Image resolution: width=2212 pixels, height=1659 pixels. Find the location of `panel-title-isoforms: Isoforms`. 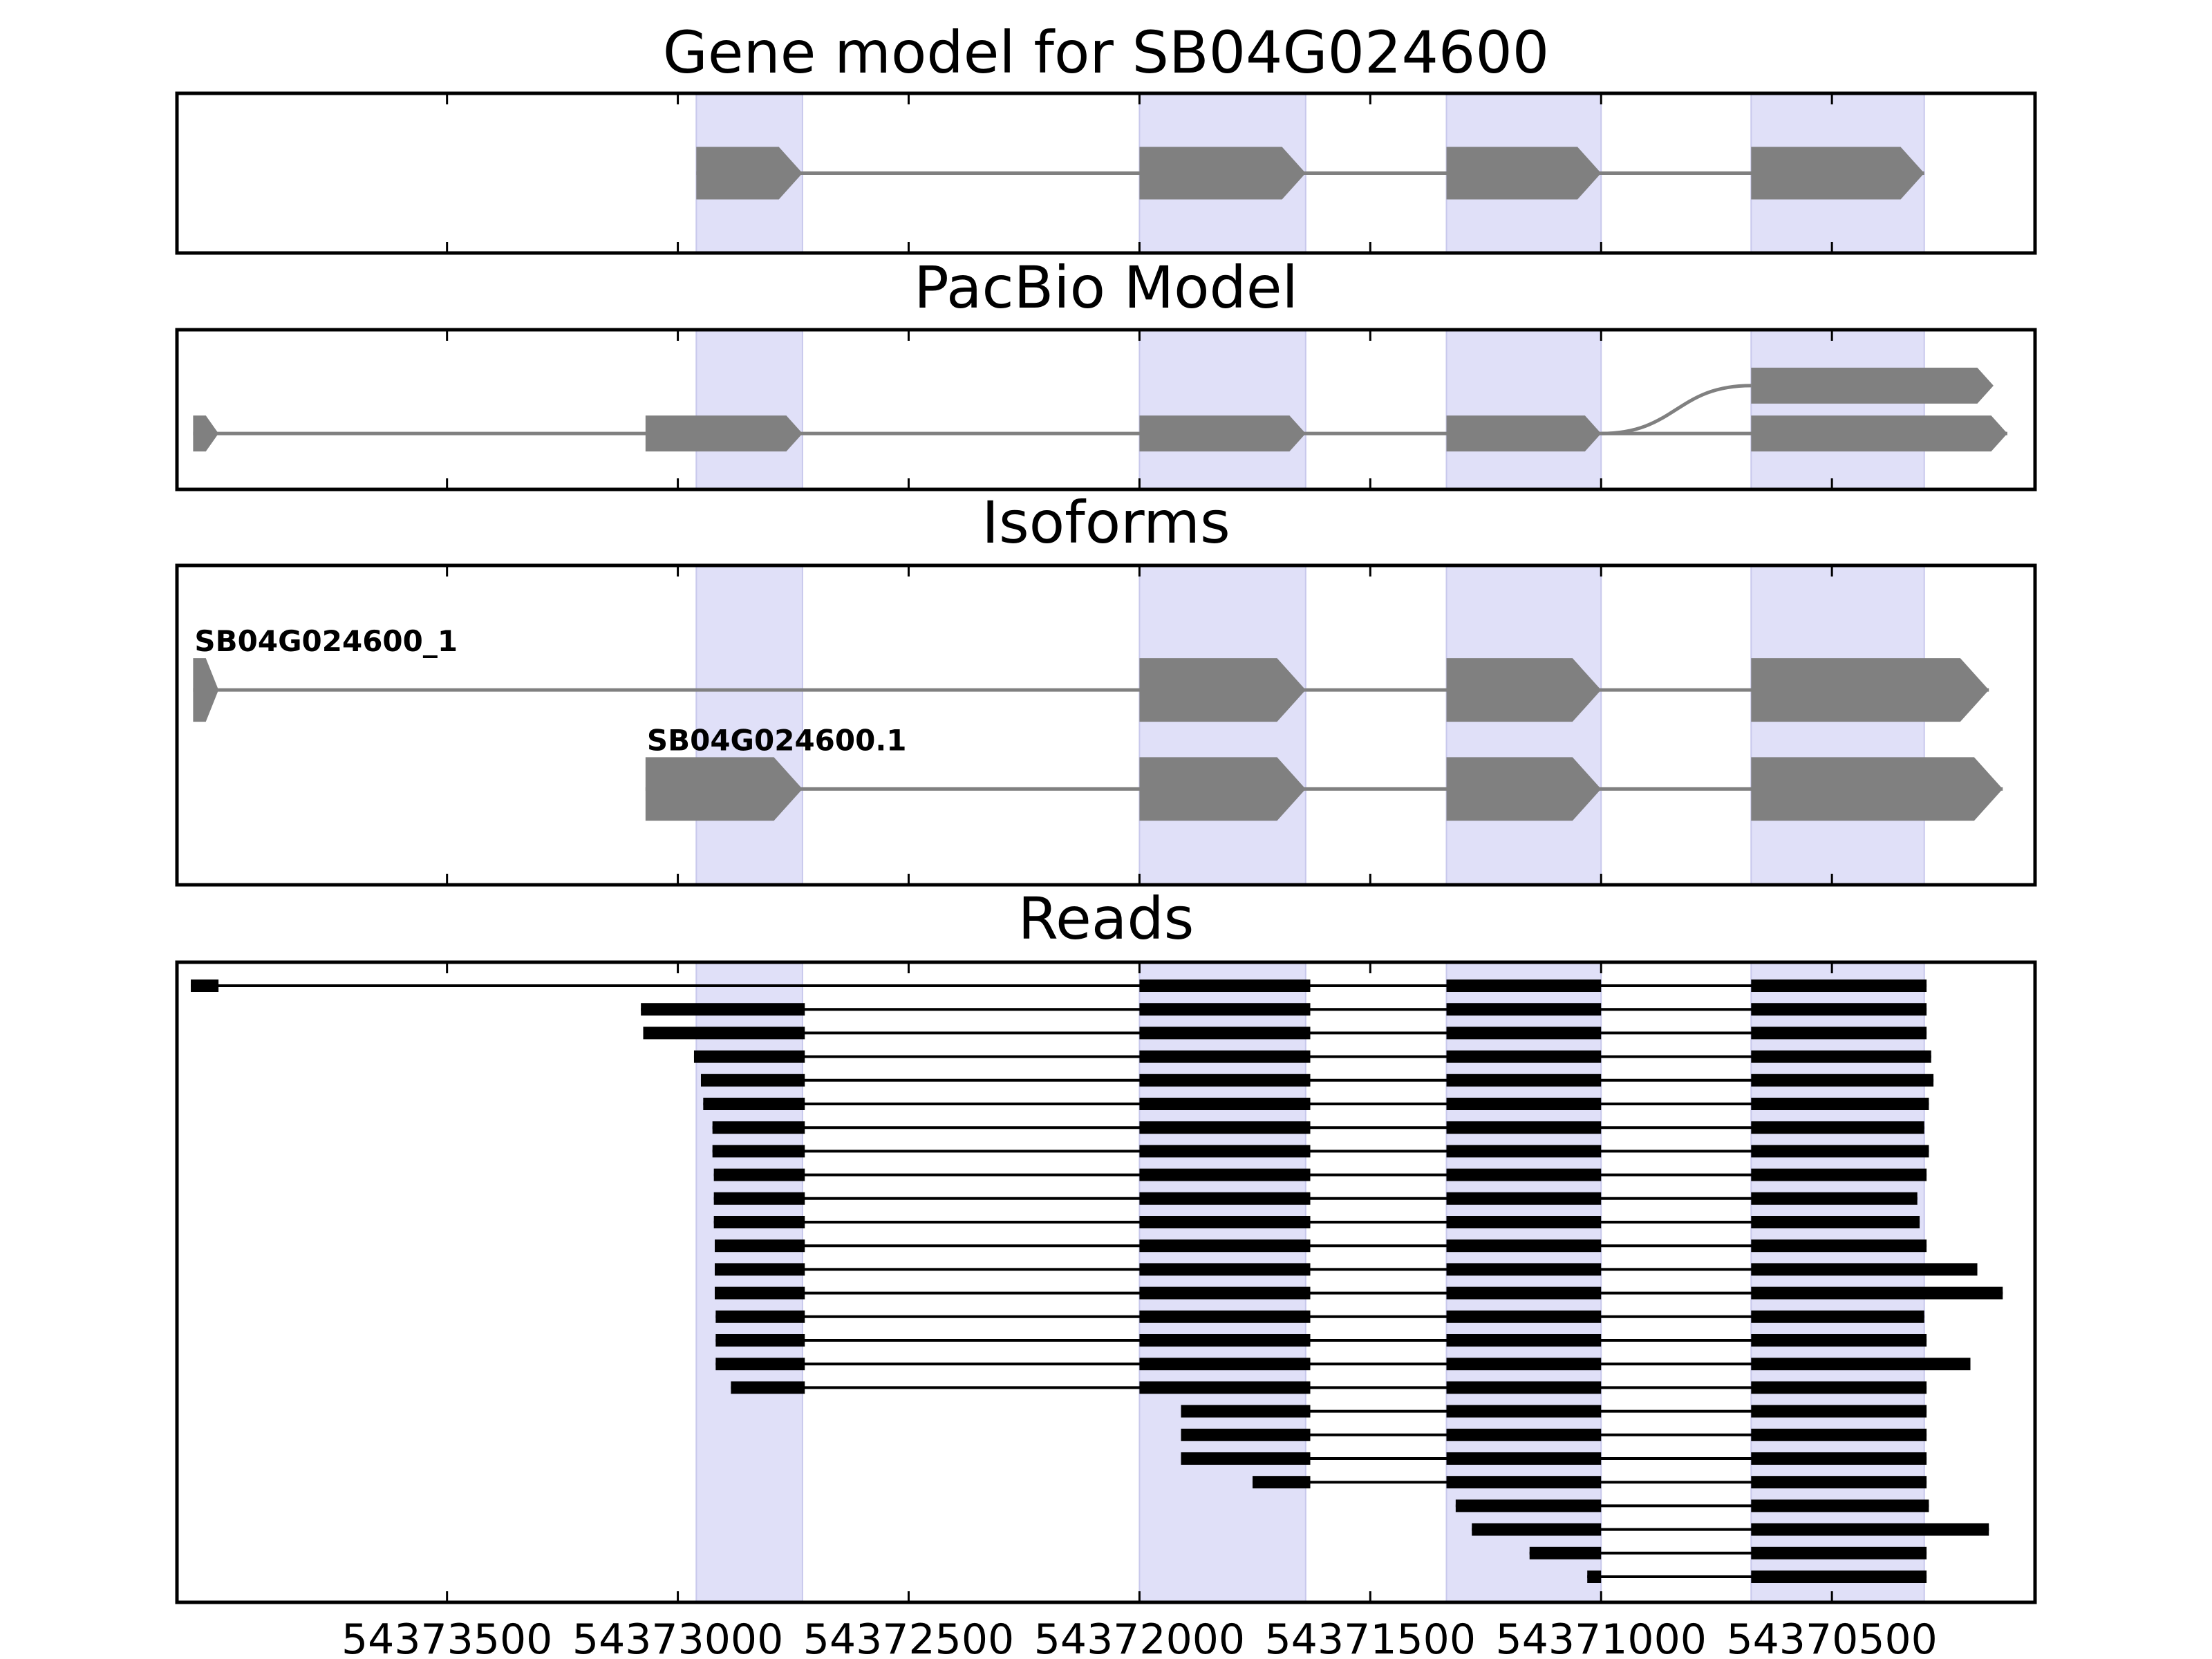

panel-title-isoforms: Isoforms is located at coordinates (1106, 522).